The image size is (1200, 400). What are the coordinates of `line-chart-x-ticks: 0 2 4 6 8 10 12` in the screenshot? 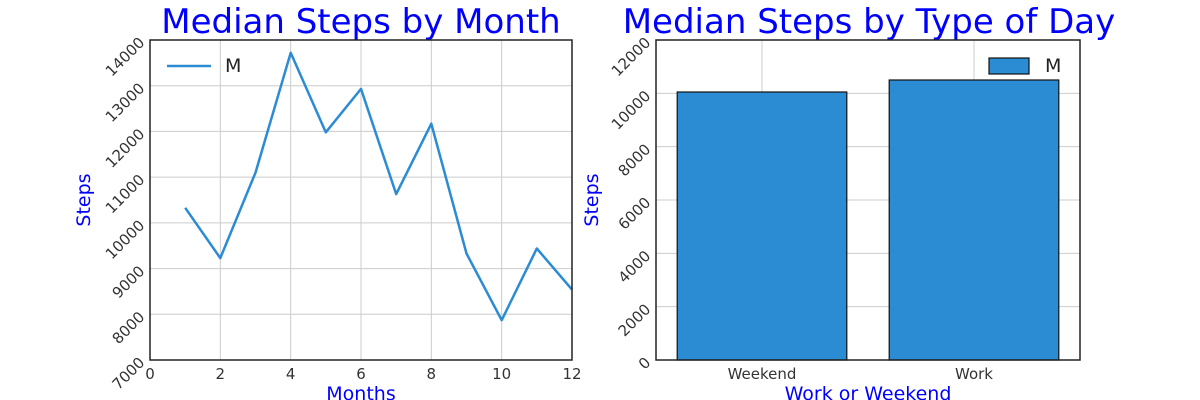 It's located at (363, 374).